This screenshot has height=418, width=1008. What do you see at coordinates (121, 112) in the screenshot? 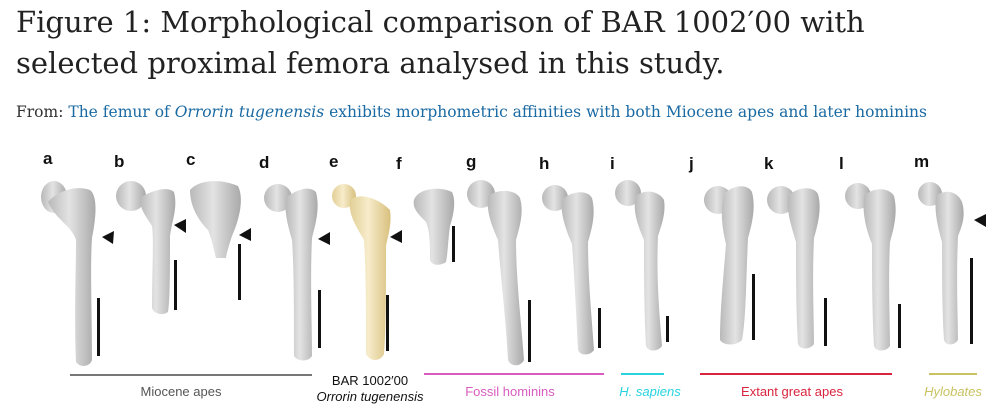
I see `link-text-1: The femur of` at bounding box center [121, 112].